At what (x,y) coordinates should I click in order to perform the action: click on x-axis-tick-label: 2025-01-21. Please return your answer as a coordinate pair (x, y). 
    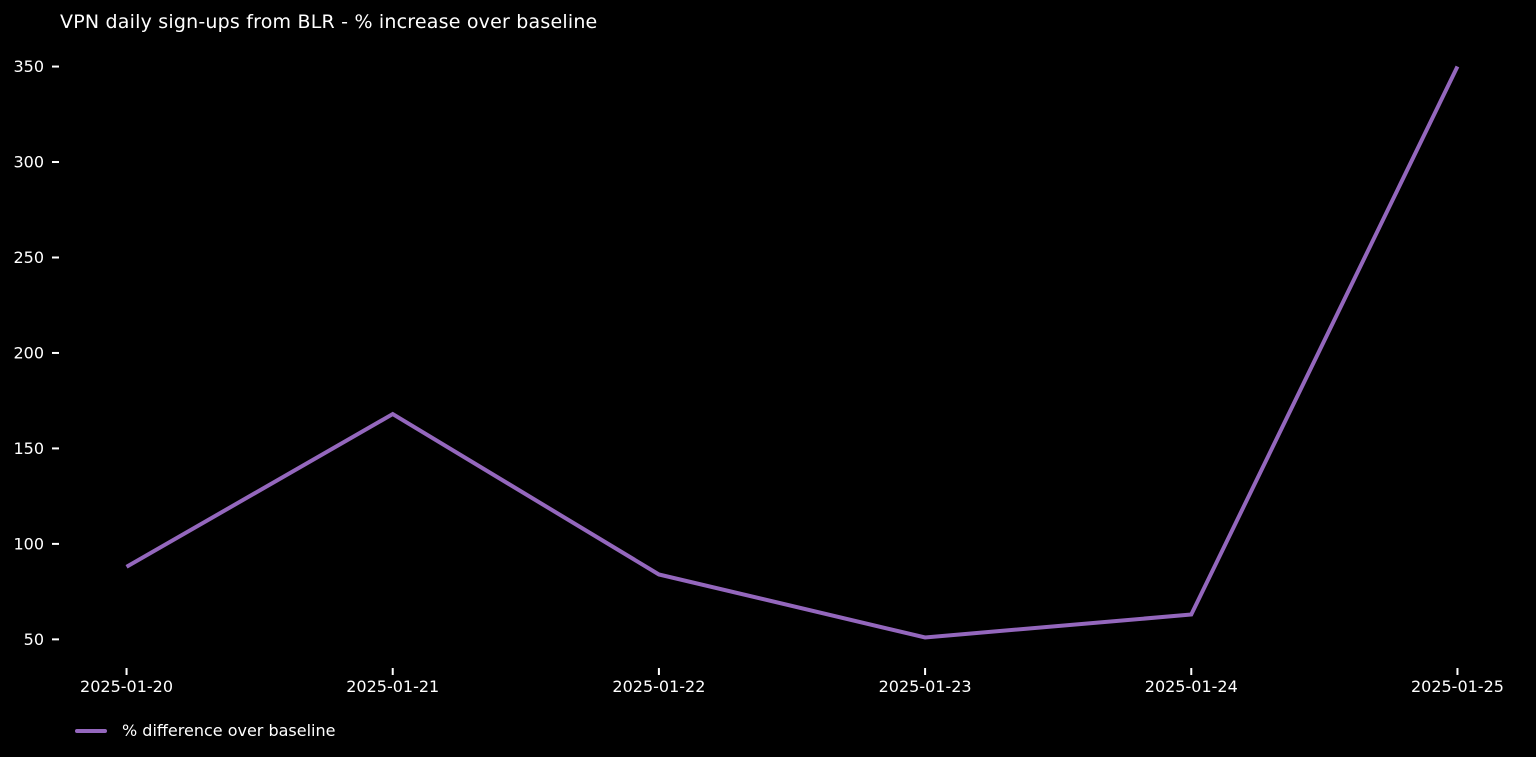
    Looking at the image, I should click on (392, 686).